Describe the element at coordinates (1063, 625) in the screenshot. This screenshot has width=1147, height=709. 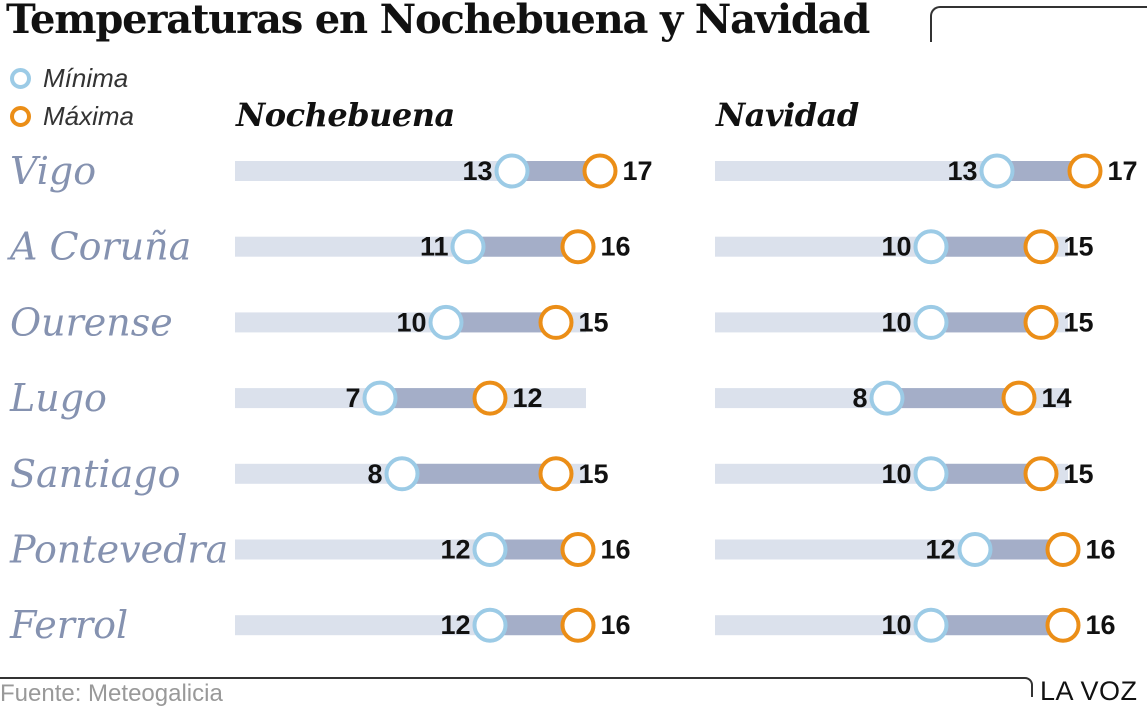
I see `max-dot-navidad-ferrol` at that location.